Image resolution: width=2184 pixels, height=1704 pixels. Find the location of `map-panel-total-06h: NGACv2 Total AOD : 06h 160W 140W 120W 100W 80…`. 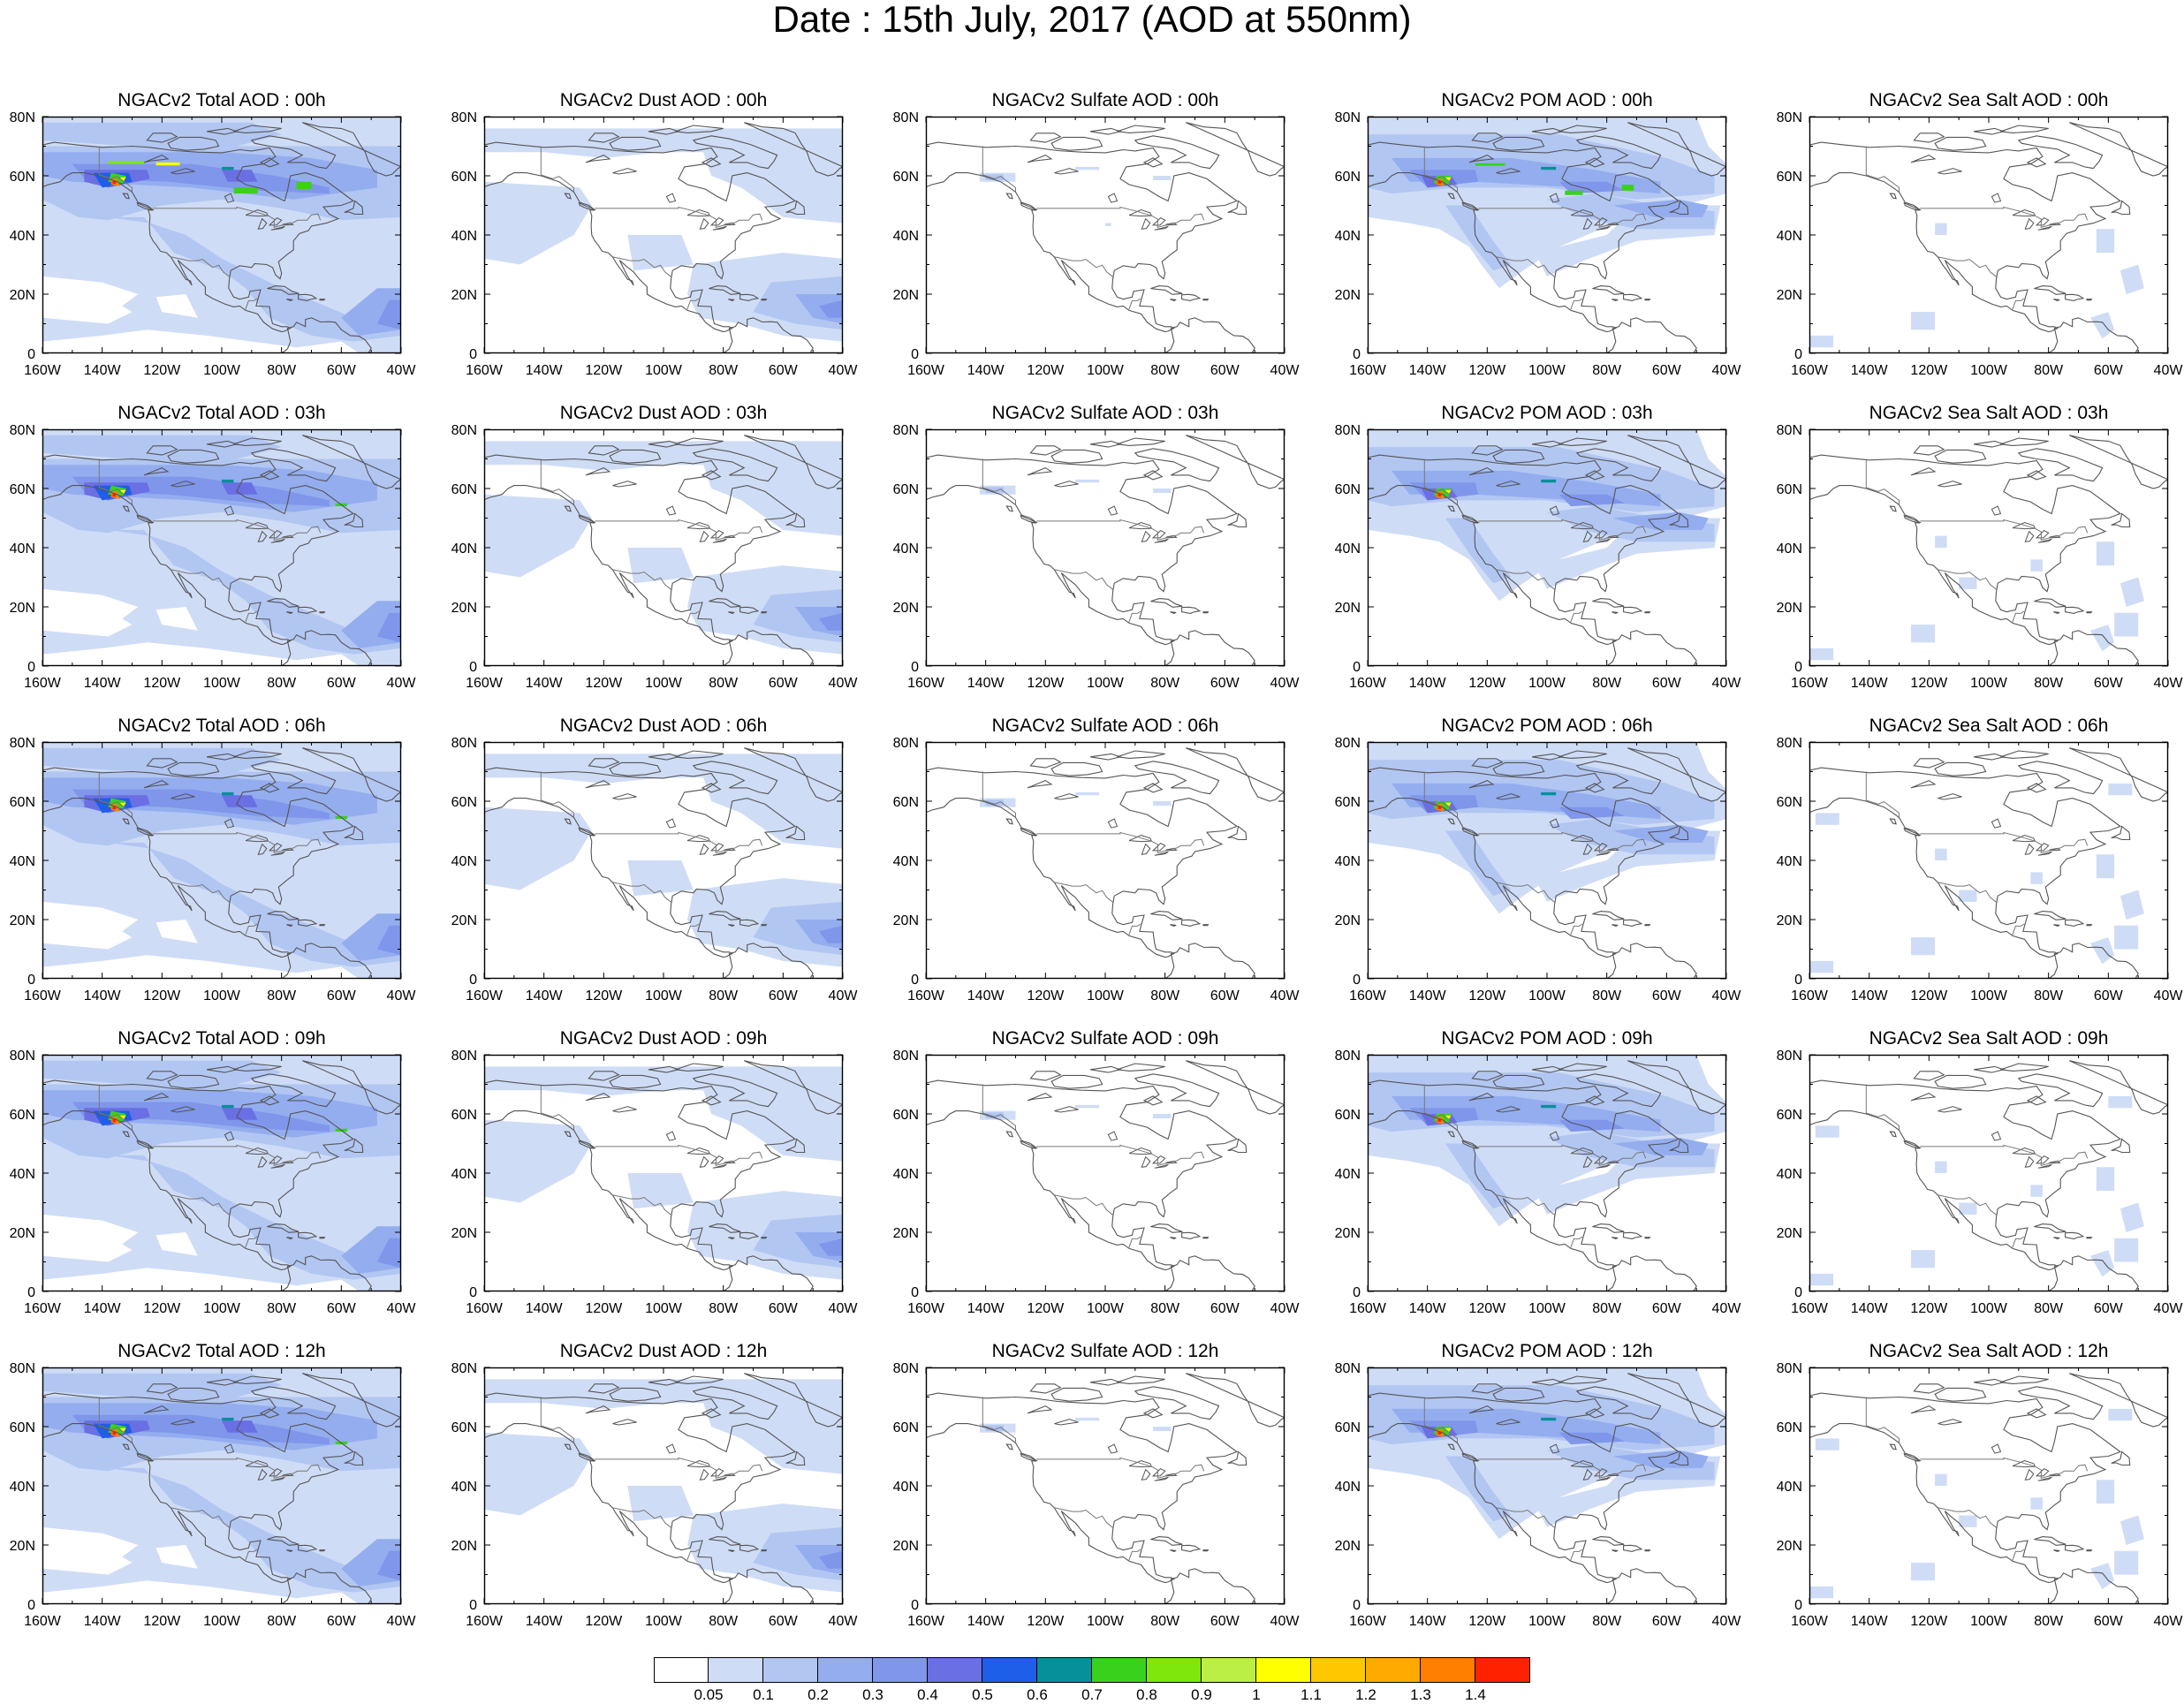

map-panel-total-06h: NGACv2 Total AOD : 06h 160W 140W 120W 100W 80… is located at coordinates (222, 862).